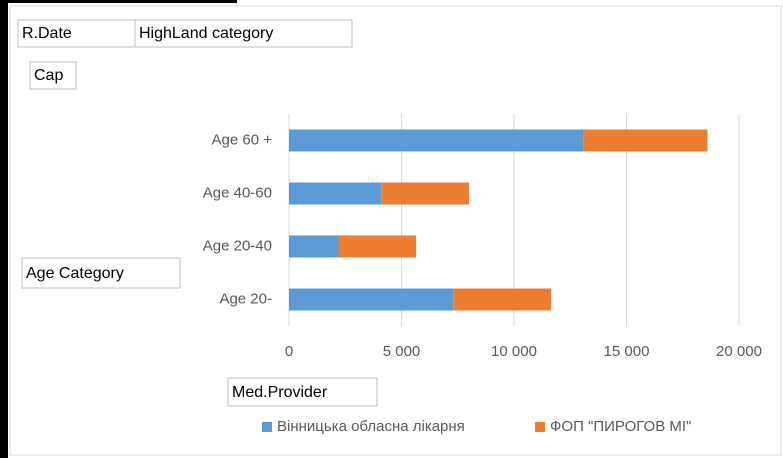 The width and height of the screenshot is (783, 458). I want to click on y-tick-label: Age 60 +, so click(242, 139).